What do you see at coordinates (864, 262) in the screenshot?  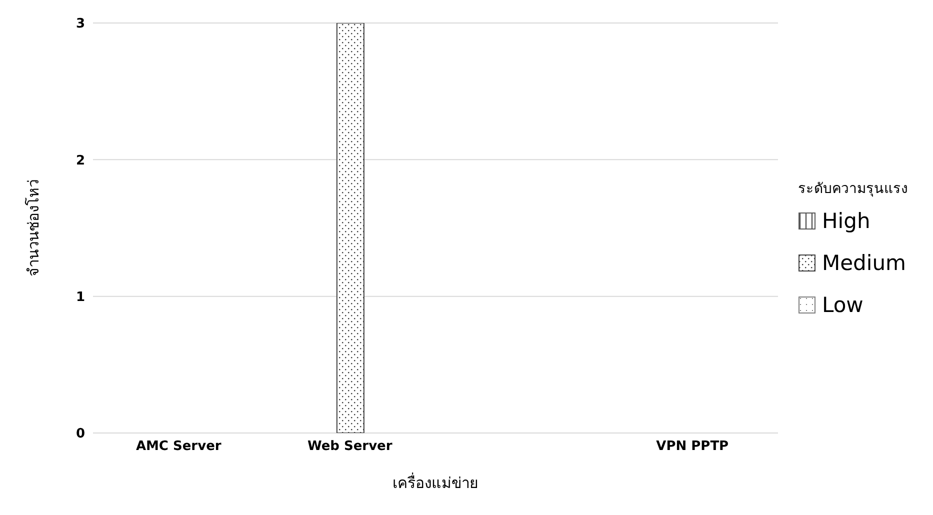 I see `legend-label: Medium` at bounding box center [864, 262].